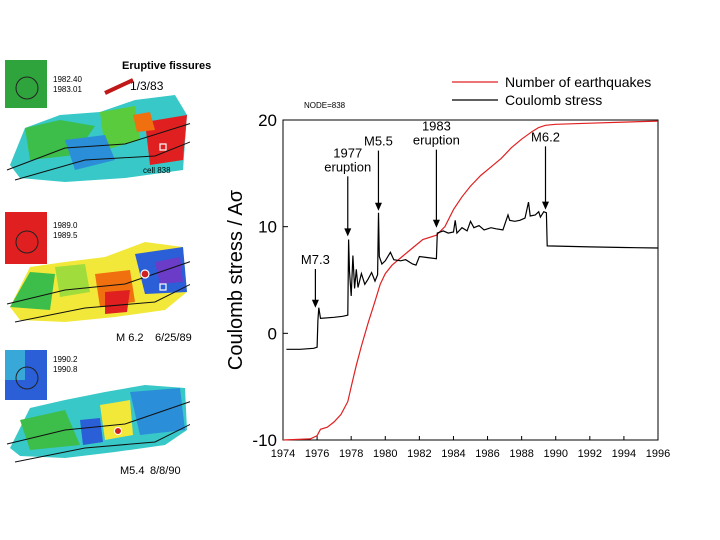 The height and width of the screenshot is (540, 720). What do you see at coordinates (65, 235) in the screenshot?
I see `panel-2-period-end: 1989.5` at bounding box center [65, 235].